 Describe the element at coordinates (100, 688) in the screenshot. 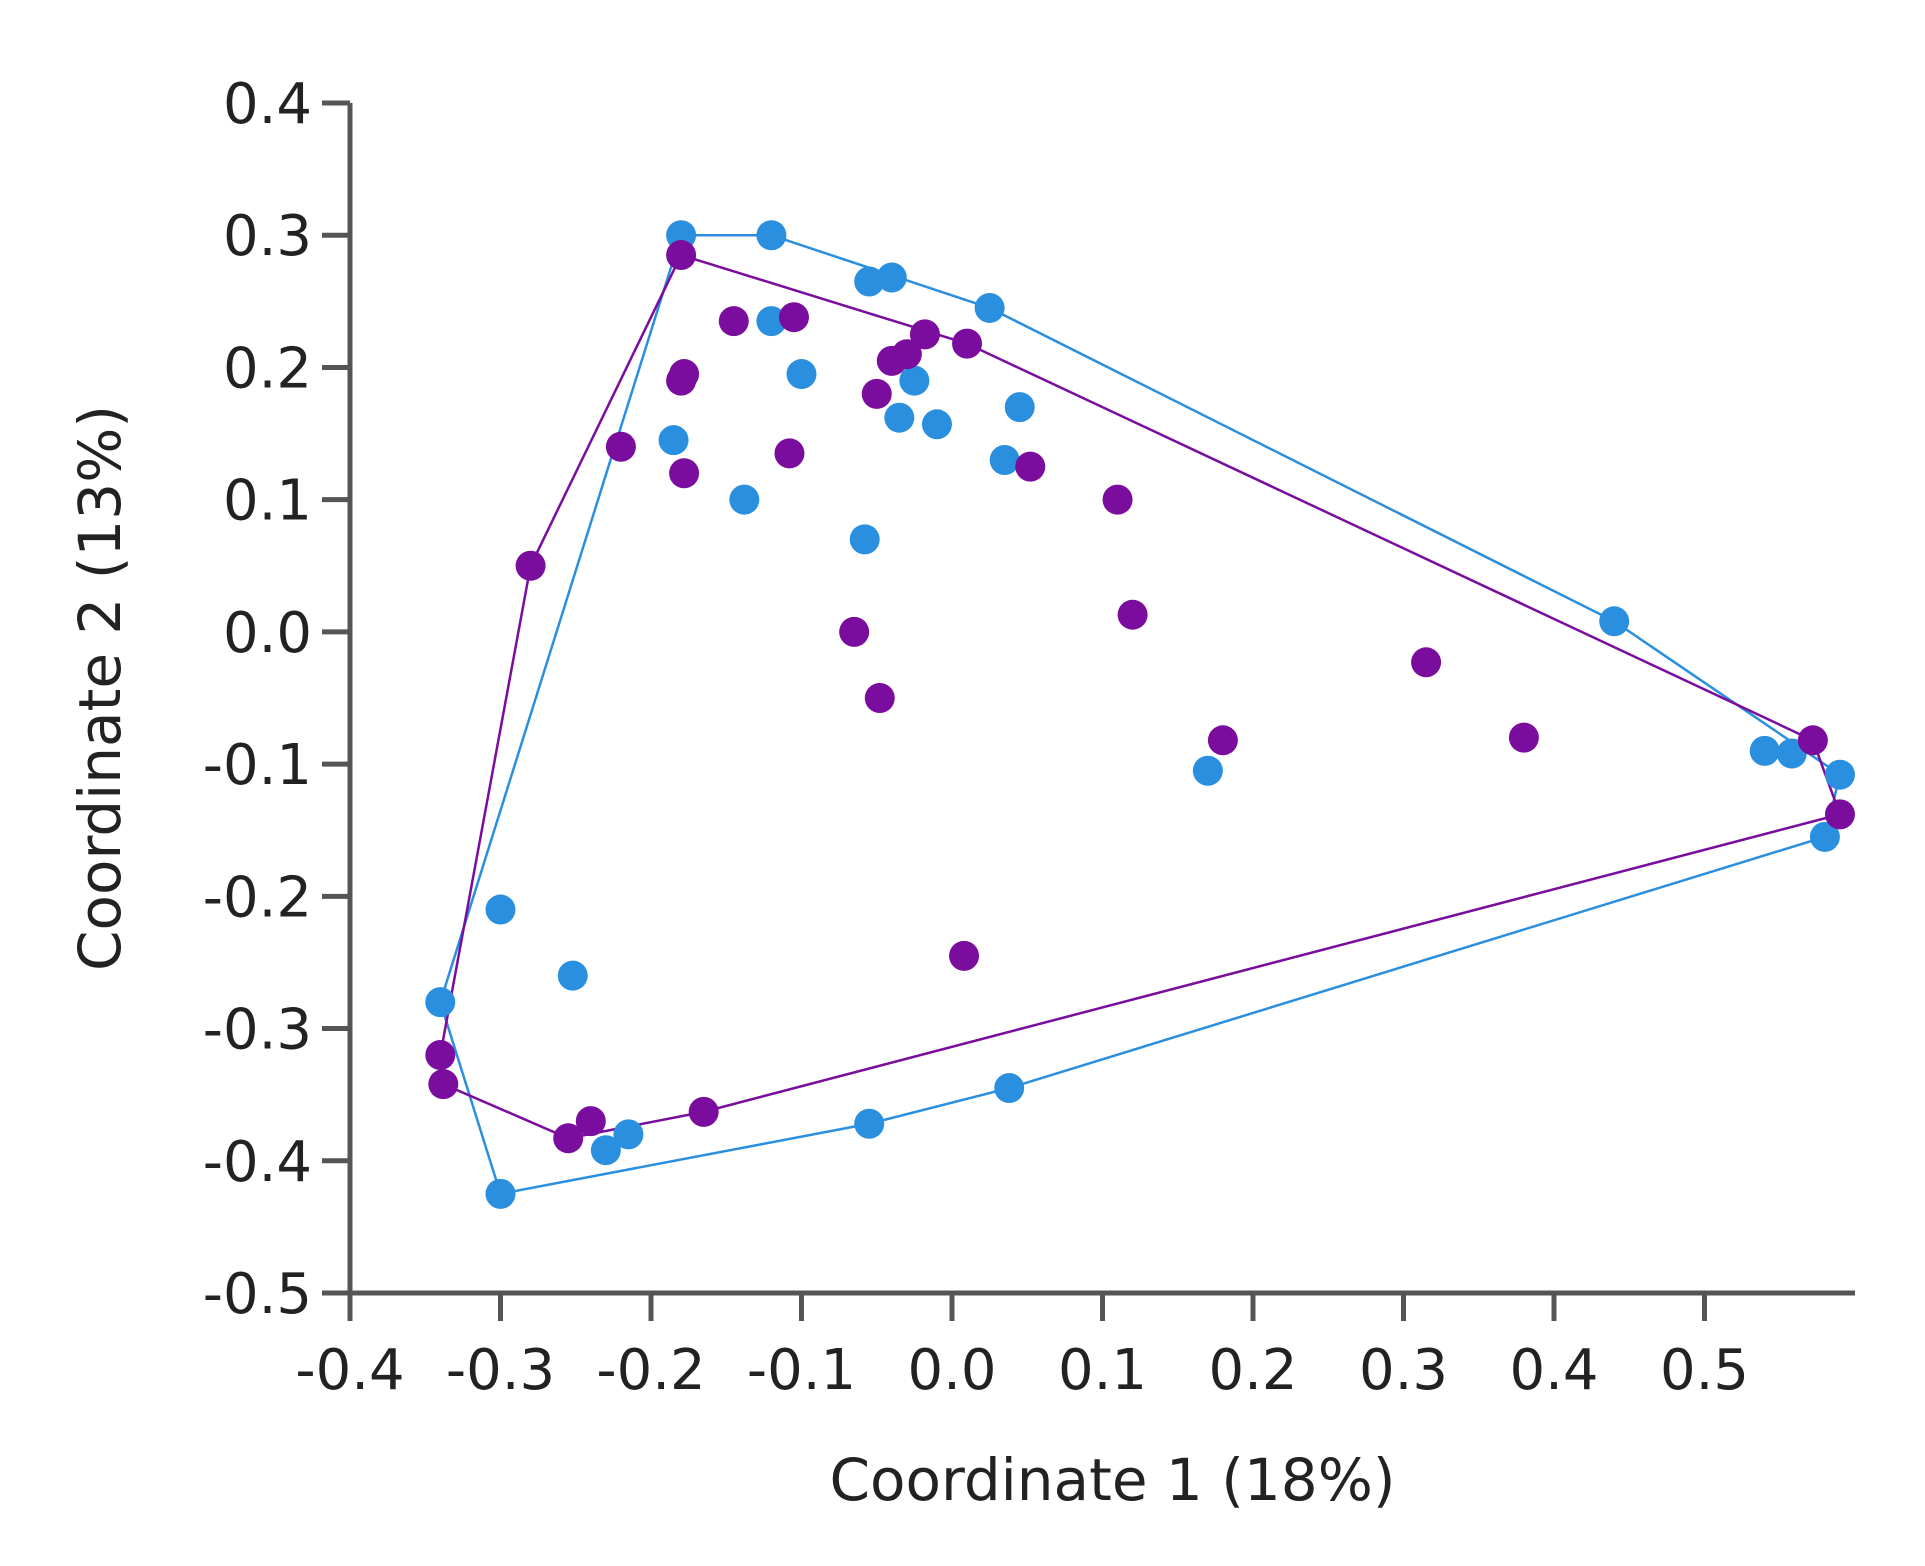

I see `y-axis-label: Coordinate 2 (13%)` at that location.